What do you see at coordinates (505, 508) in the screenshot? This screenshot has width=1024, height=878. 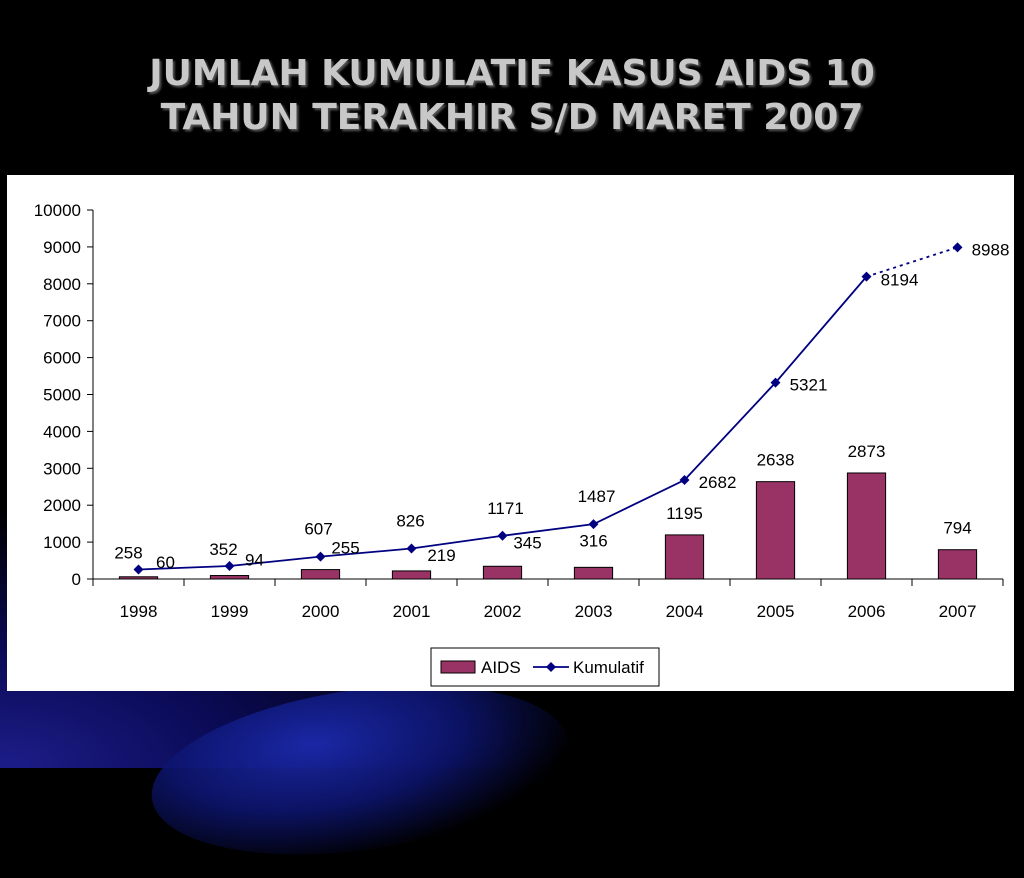 I see `data-label-kumulatif: 1171` at bounding box center [505, 508].